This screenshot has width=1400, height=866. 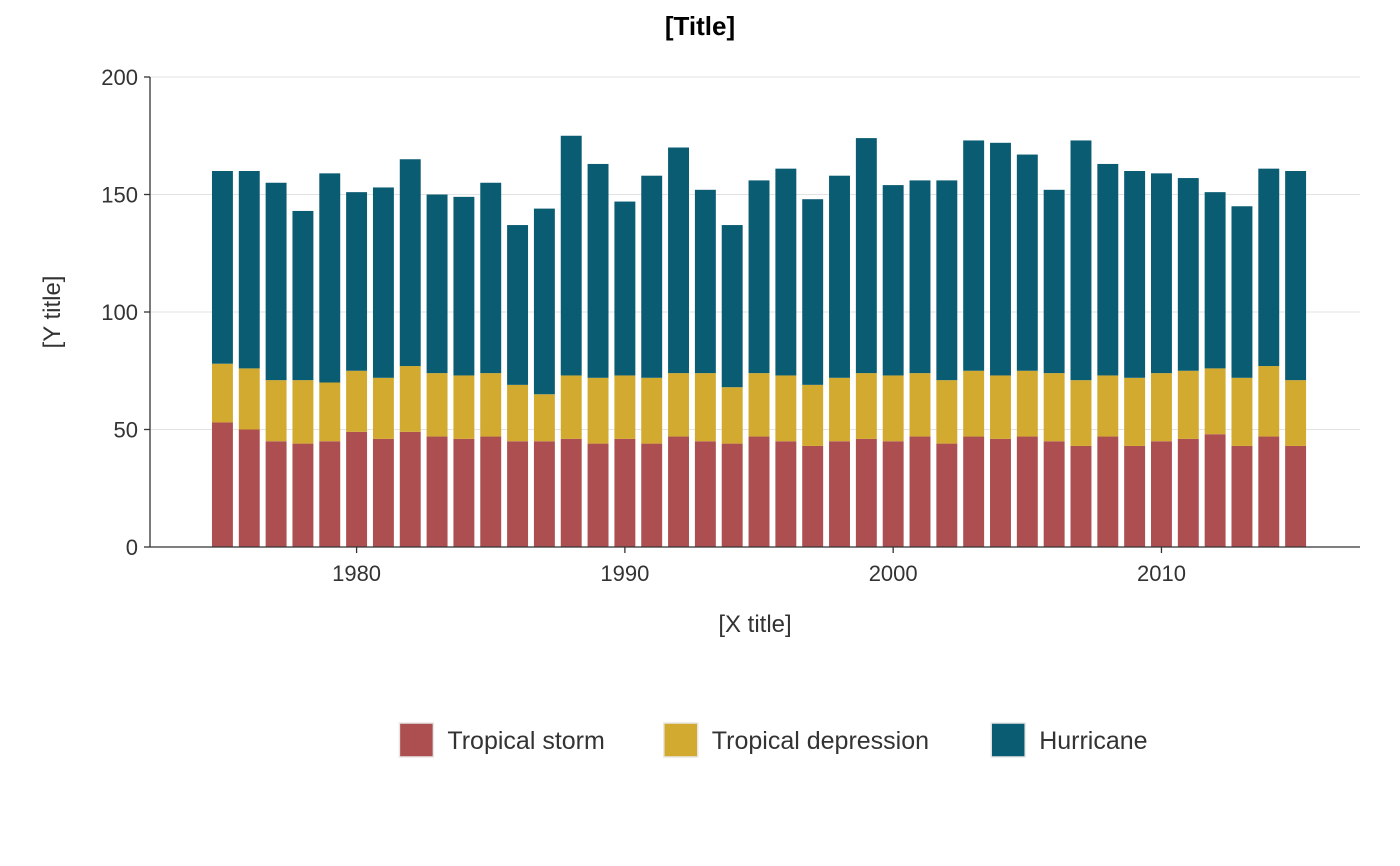 I want to click on bar-tropical-storm-1977, so click(x=276, y=494).